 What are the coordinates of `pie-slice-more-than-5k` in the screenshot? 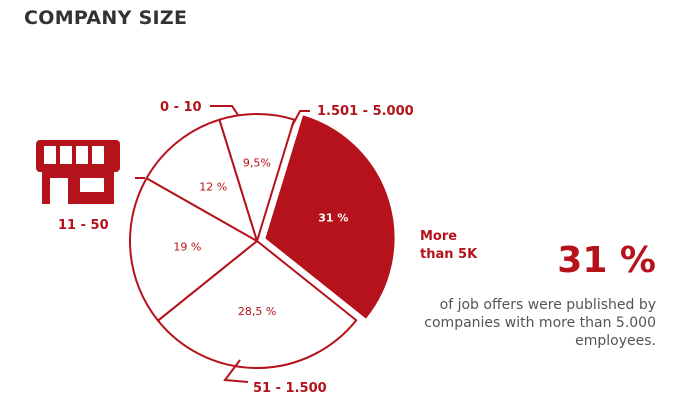 It's located at (330, 217).